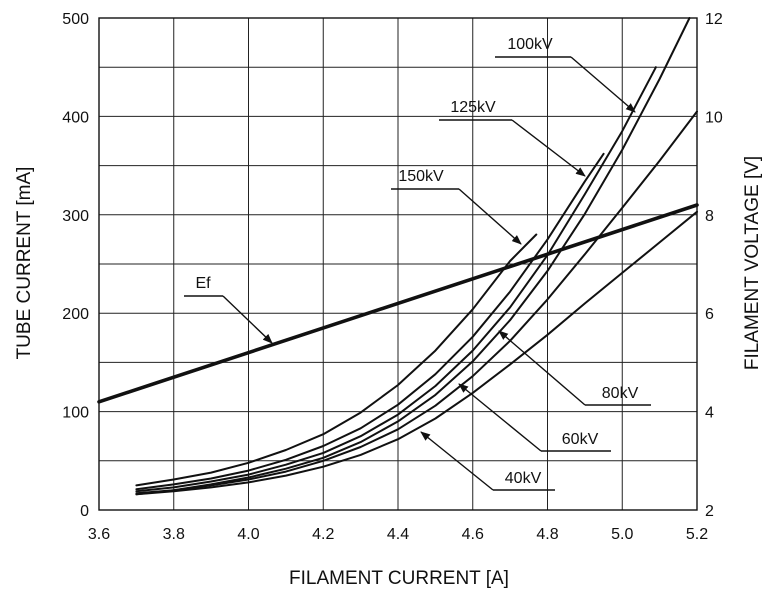 This screenshot has width=766, height=597. I want to click on x-tick-label: 4.4, so click(398, 534).